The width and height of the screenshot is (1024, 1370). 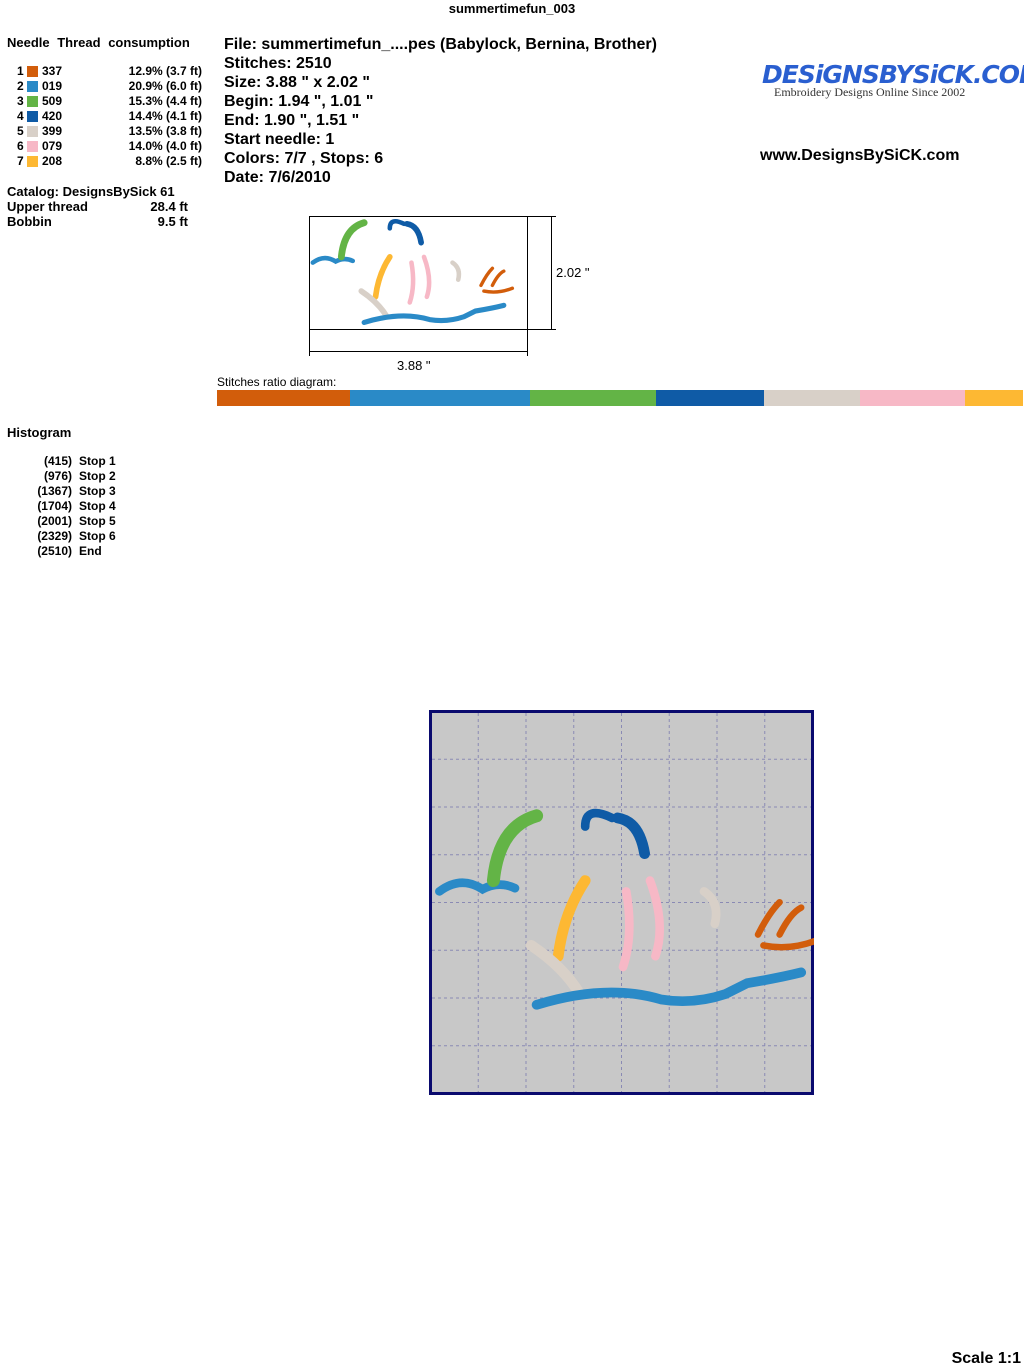 What do you see at coordinates (109, 71) in the screenshot?
I see `needle-row: 1 337 12.9% (3.7 ft)` at bounding box center [109, 71].